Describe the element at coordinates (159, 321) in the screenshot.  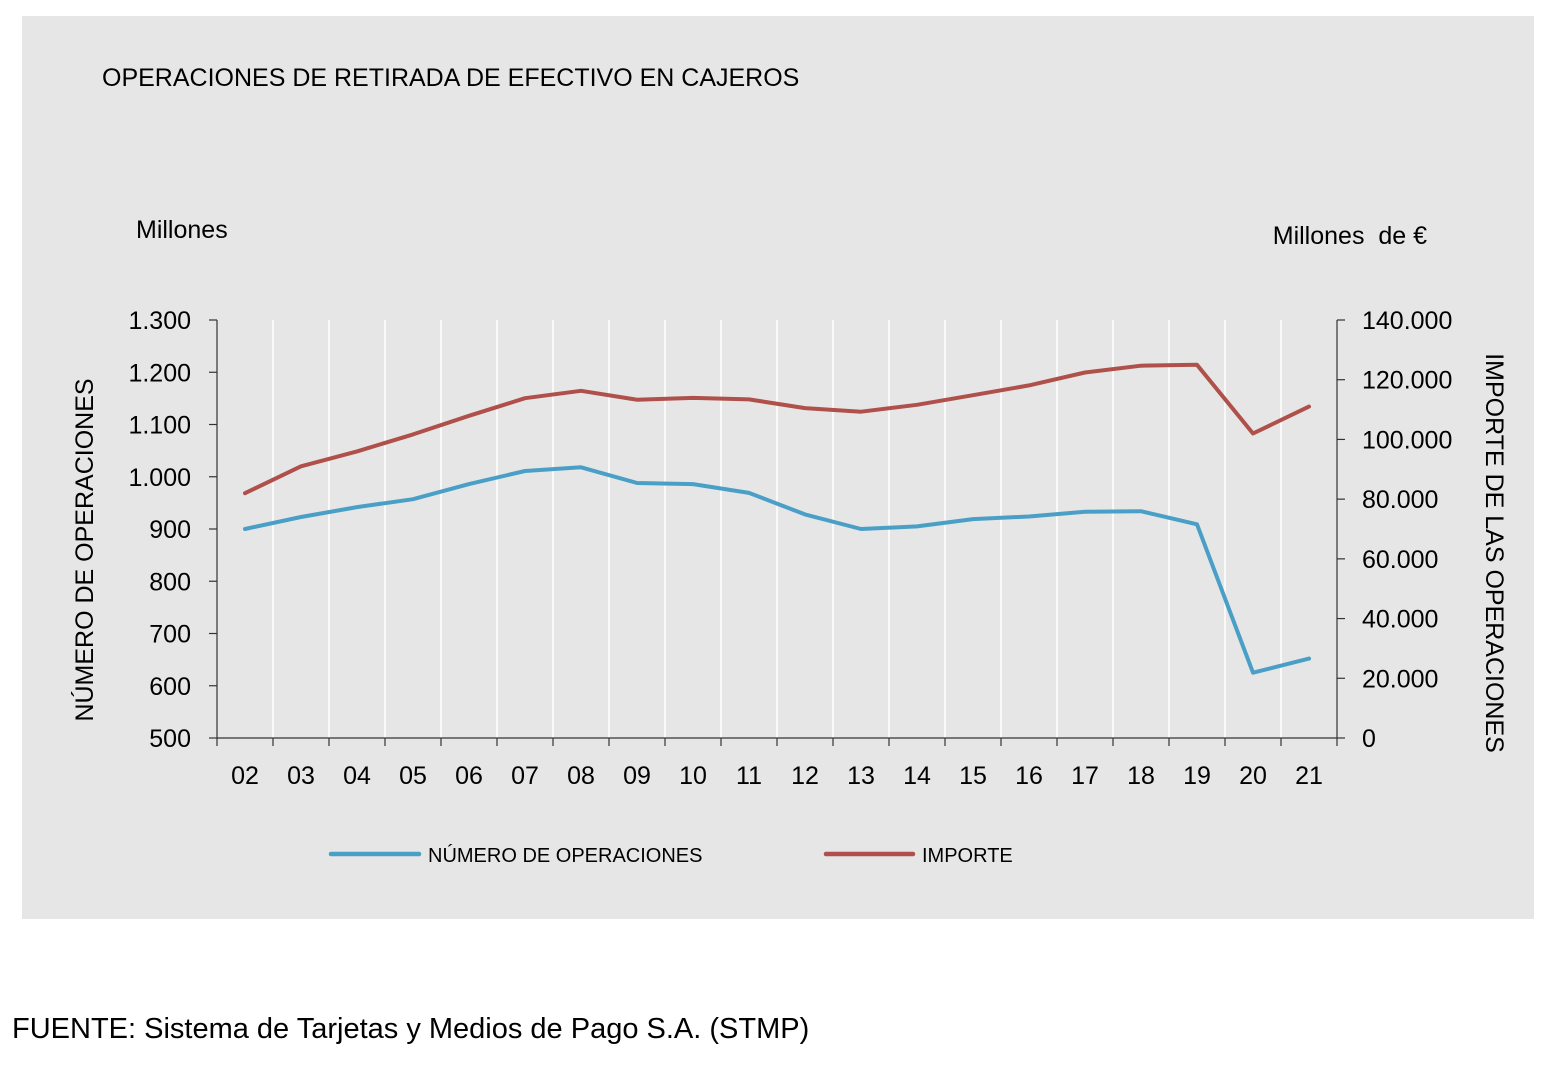
I see `y-tick-label: 1.300` at that location.